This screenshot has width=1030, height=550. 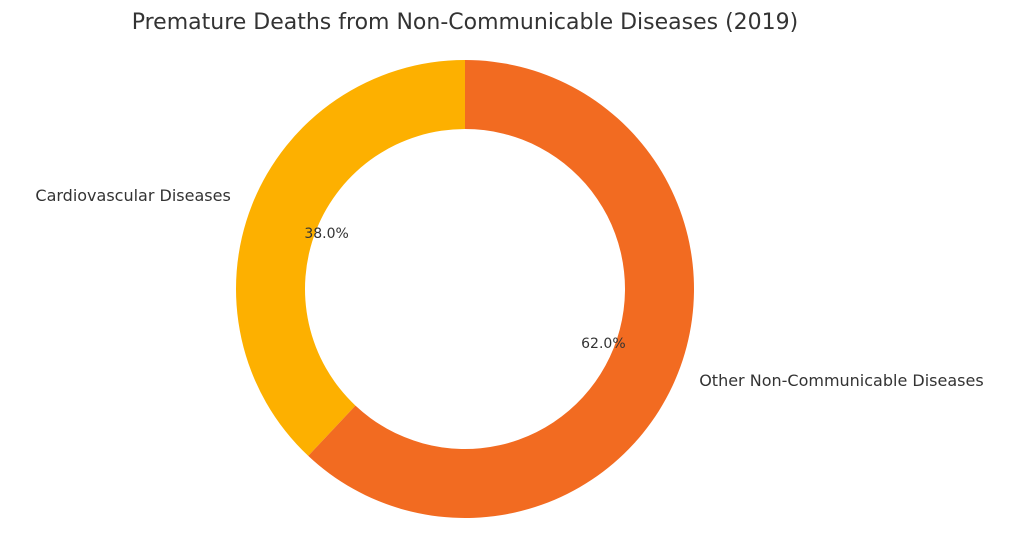 I want to click on slice-percent-label-1: 38.0%, so click(x=326, y=234).